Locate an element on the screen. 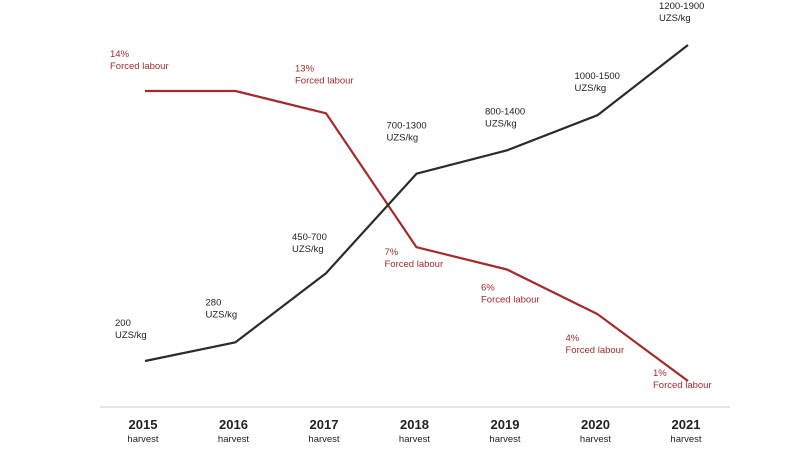  x-tick-year: 2021 is located at coordinates (686, 424).